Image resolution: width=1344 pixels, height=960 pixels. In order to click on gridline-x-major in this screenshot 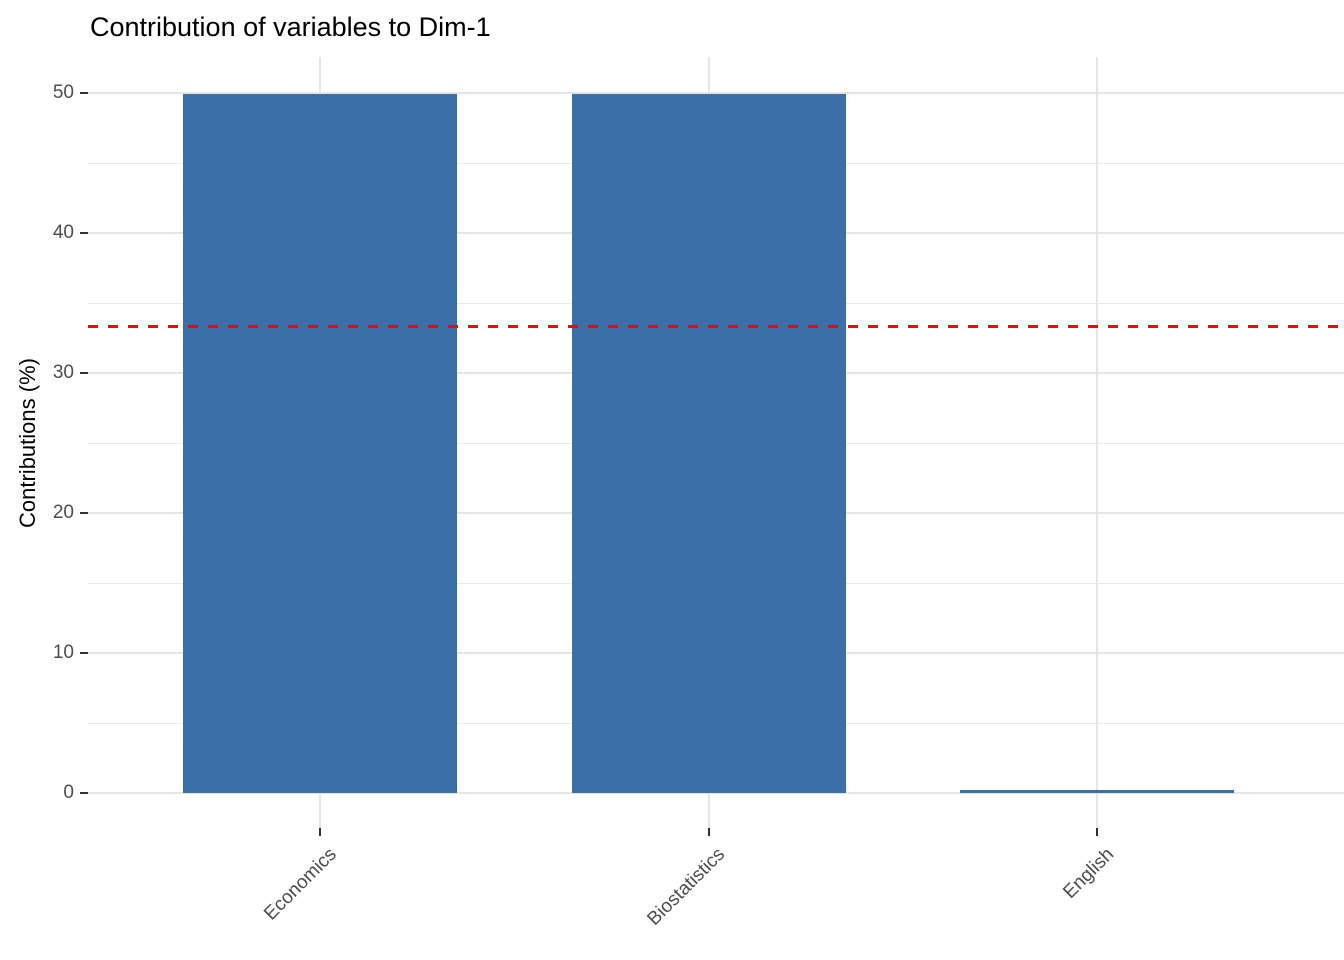, I will do `click(1097, 442)`.